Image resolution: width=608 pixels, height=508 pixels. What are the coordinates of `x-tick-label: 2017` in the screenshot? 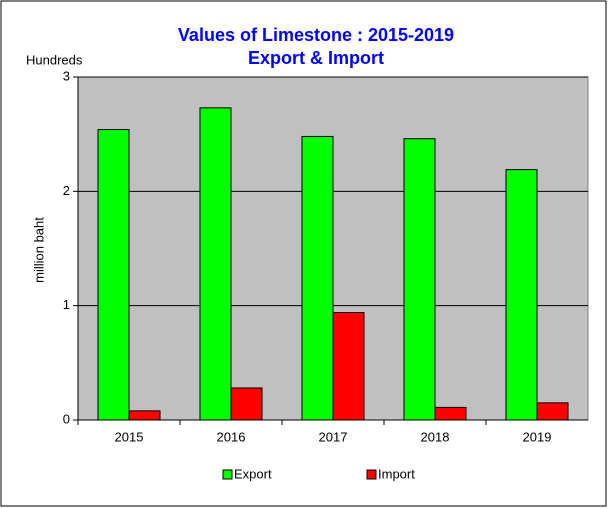 It's located at (333, 436).